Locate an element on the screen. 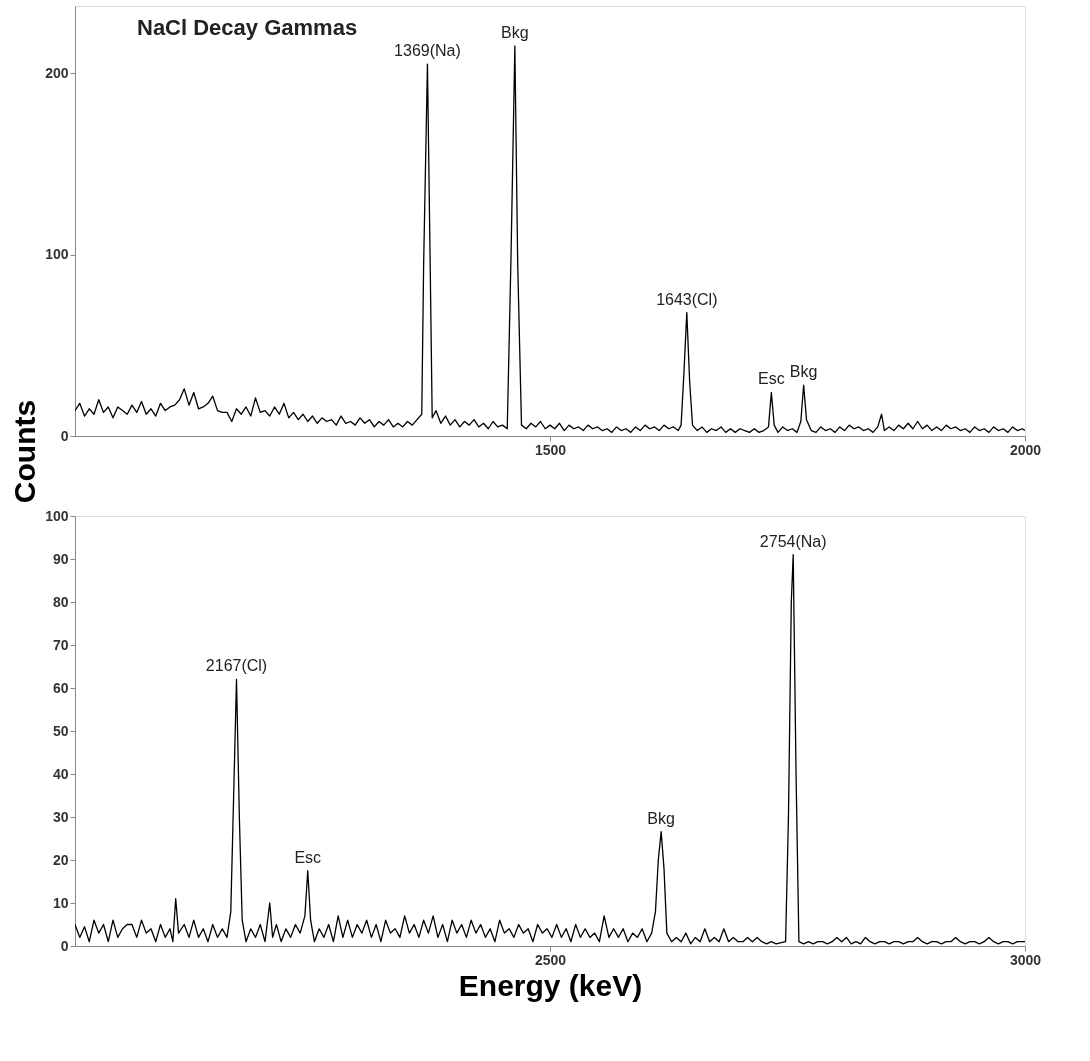 The width and height of the screenshot is (1090, 1061). x-axis-title: Energy (keV) is located at coordinates (550, 985).